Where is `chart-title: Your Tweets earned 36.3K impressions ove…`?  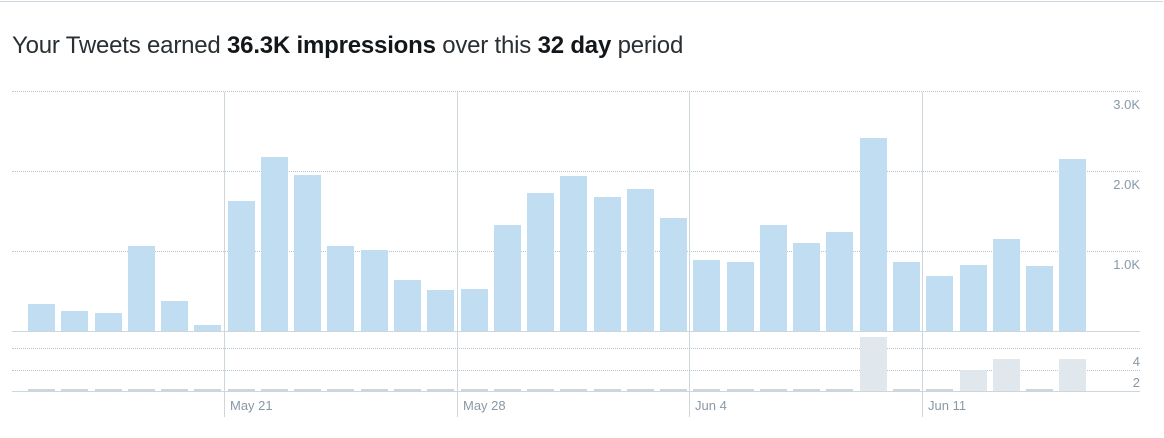 chart-title: Your Tweets earned 36.3K impressions ove… is located at coordinates (347, 46).